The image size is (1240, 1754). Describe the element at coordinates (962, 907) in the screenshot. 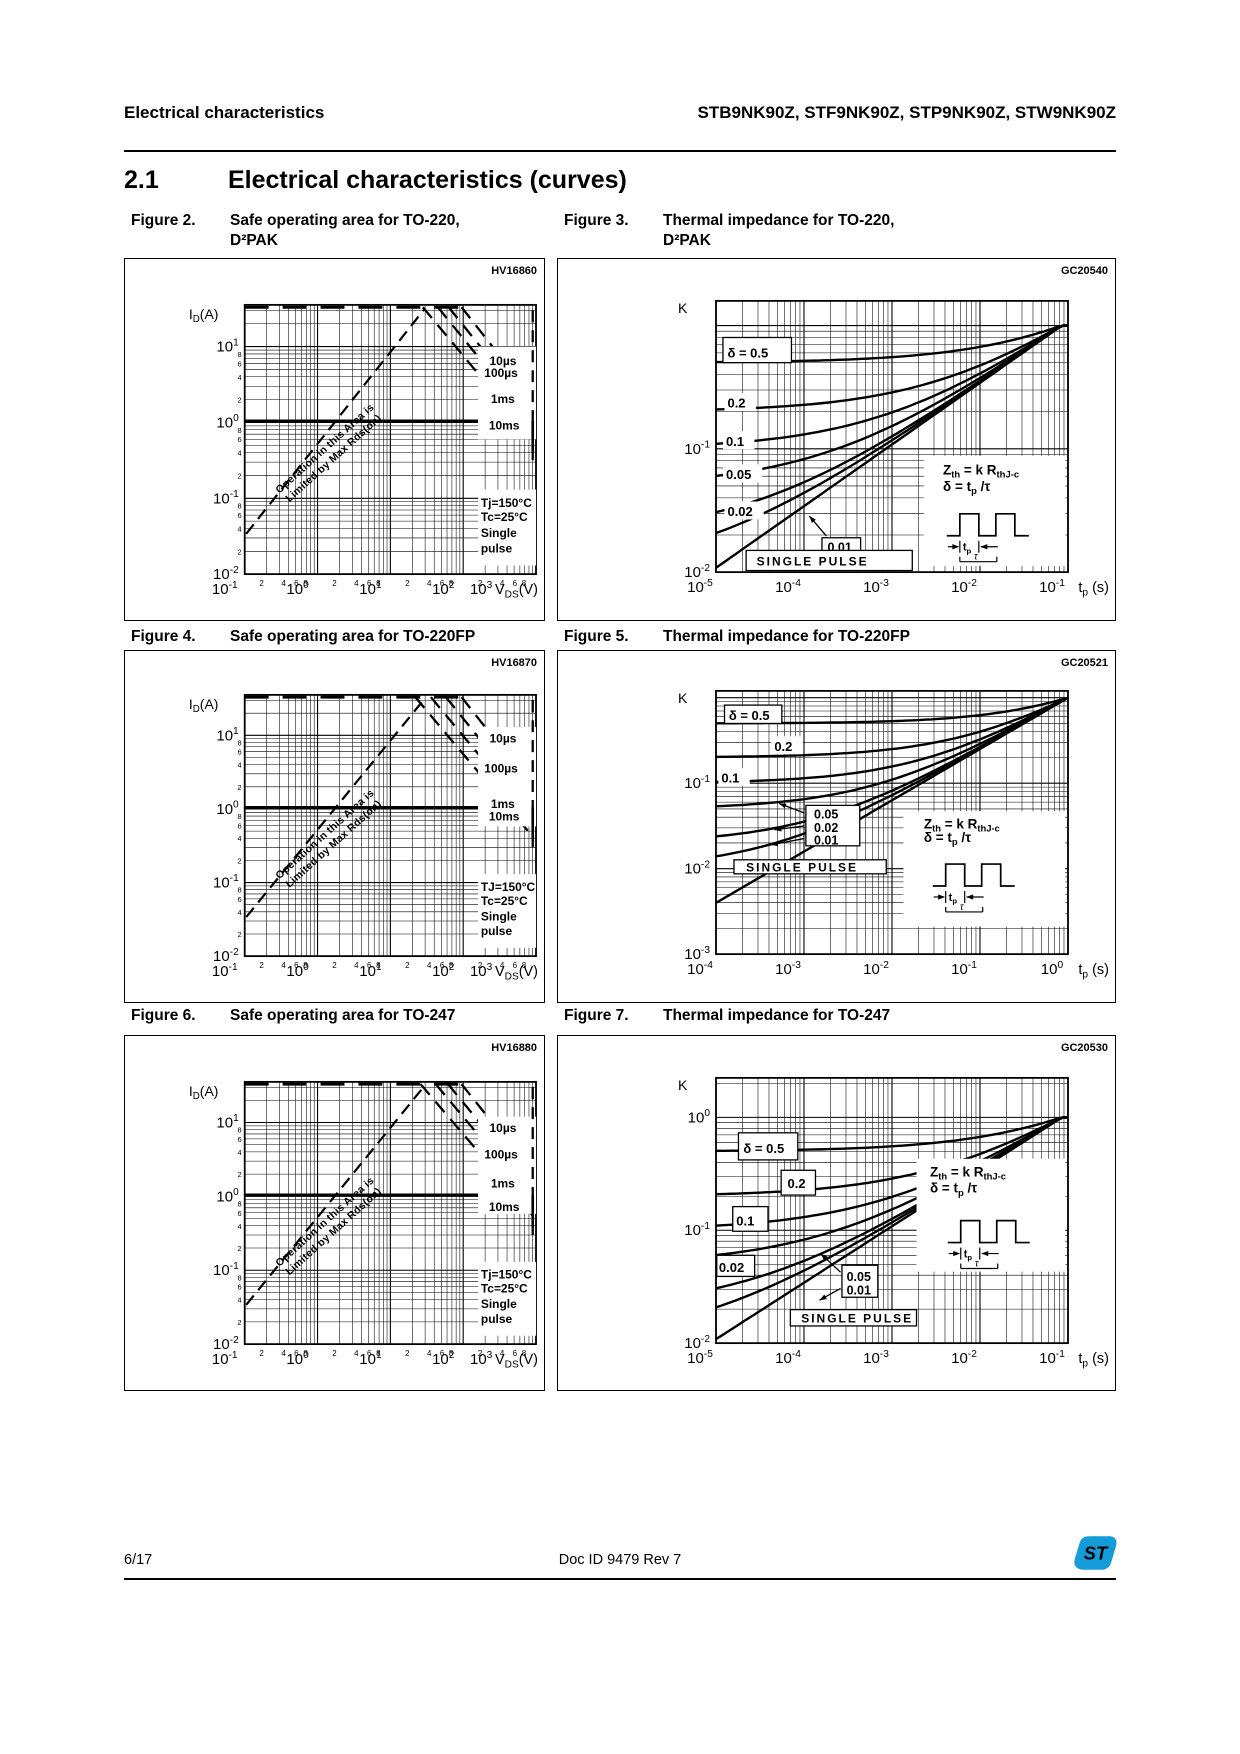

I see `svg-text: τ` at that location.